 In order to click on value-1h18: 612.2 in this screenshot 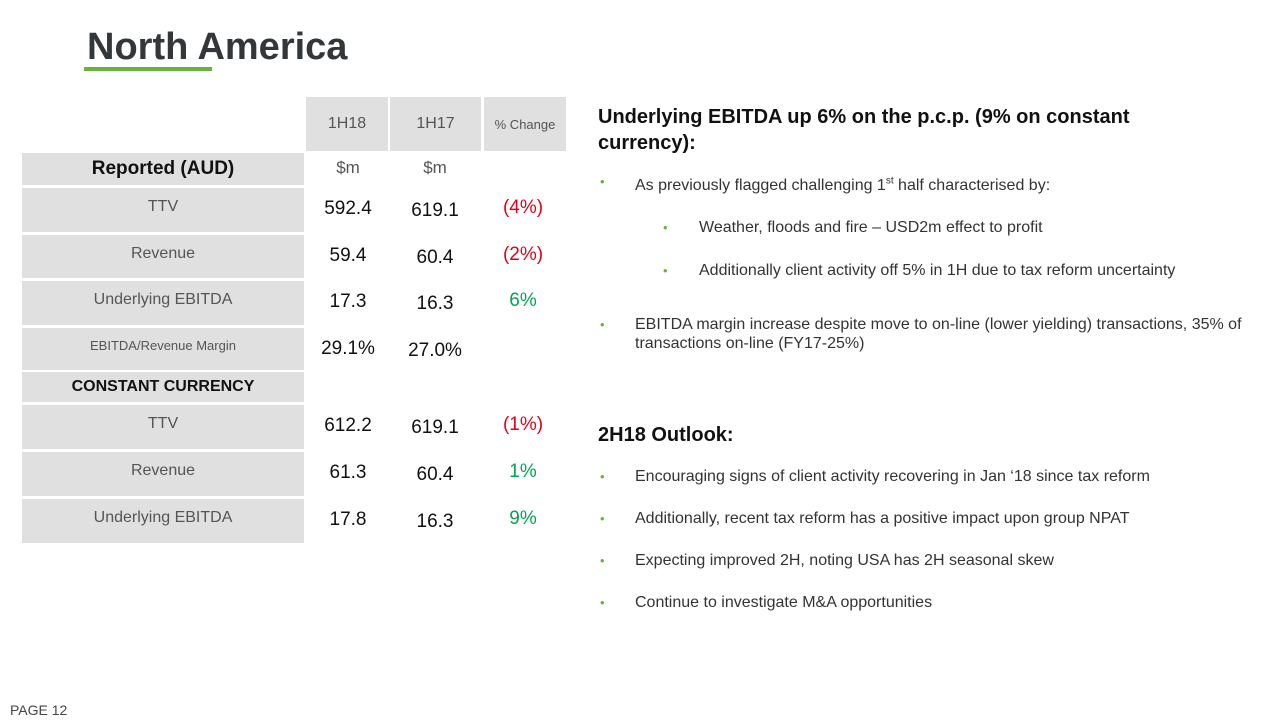, I will do `click(348, 425)`.